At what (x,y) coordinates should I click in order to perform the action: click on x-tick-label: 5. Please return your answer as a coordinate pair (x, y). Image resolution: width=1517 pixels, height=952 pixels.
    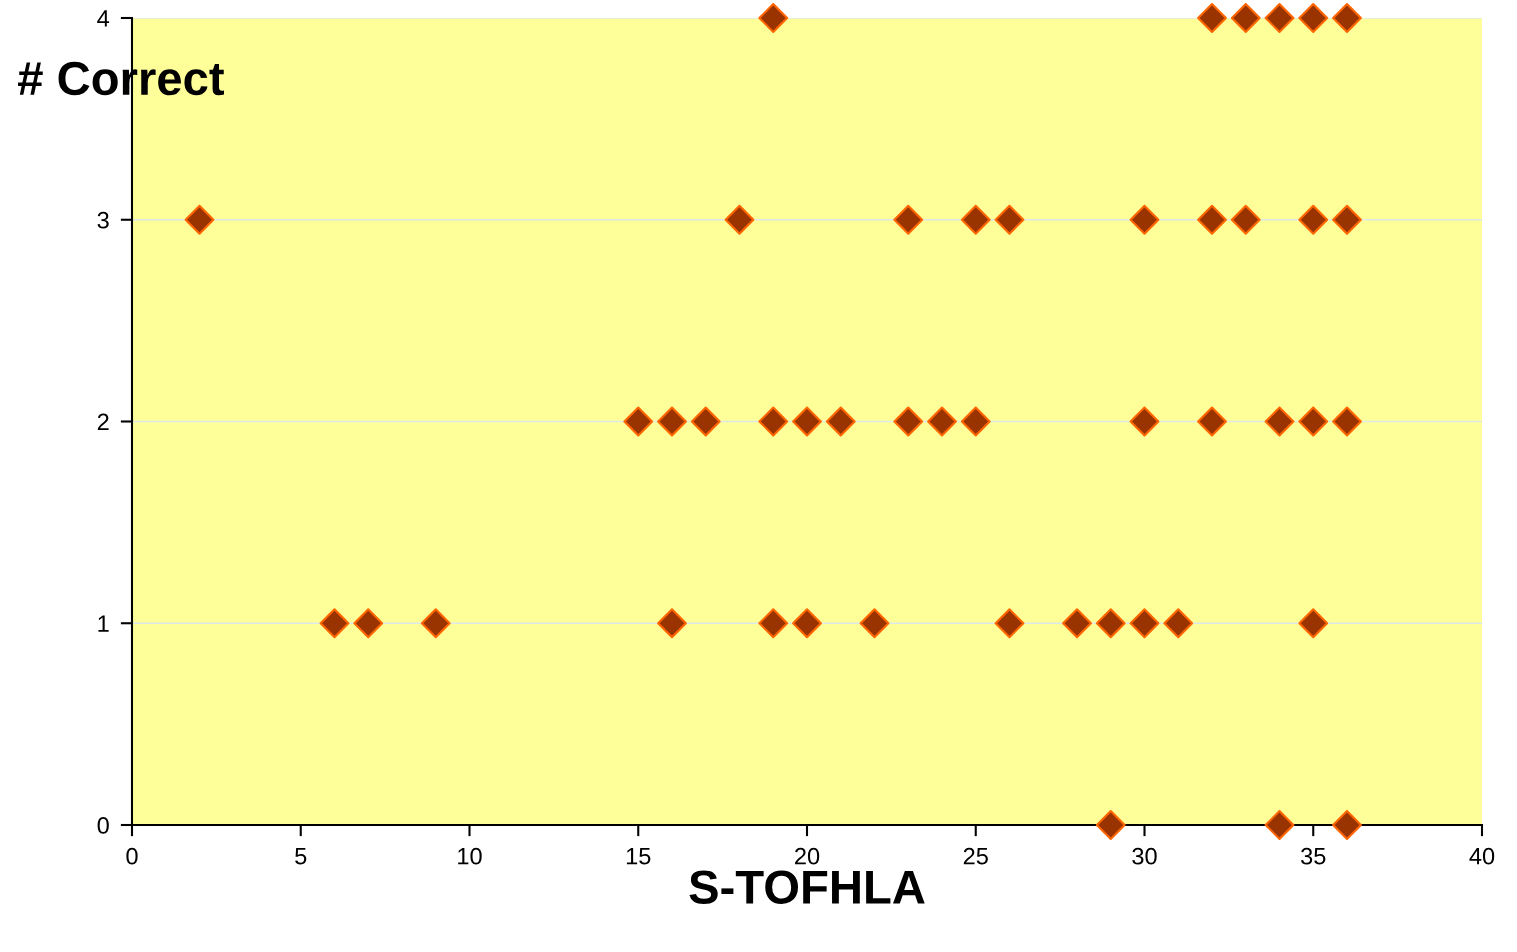
    Looking at the image, I should click on (301, 856).